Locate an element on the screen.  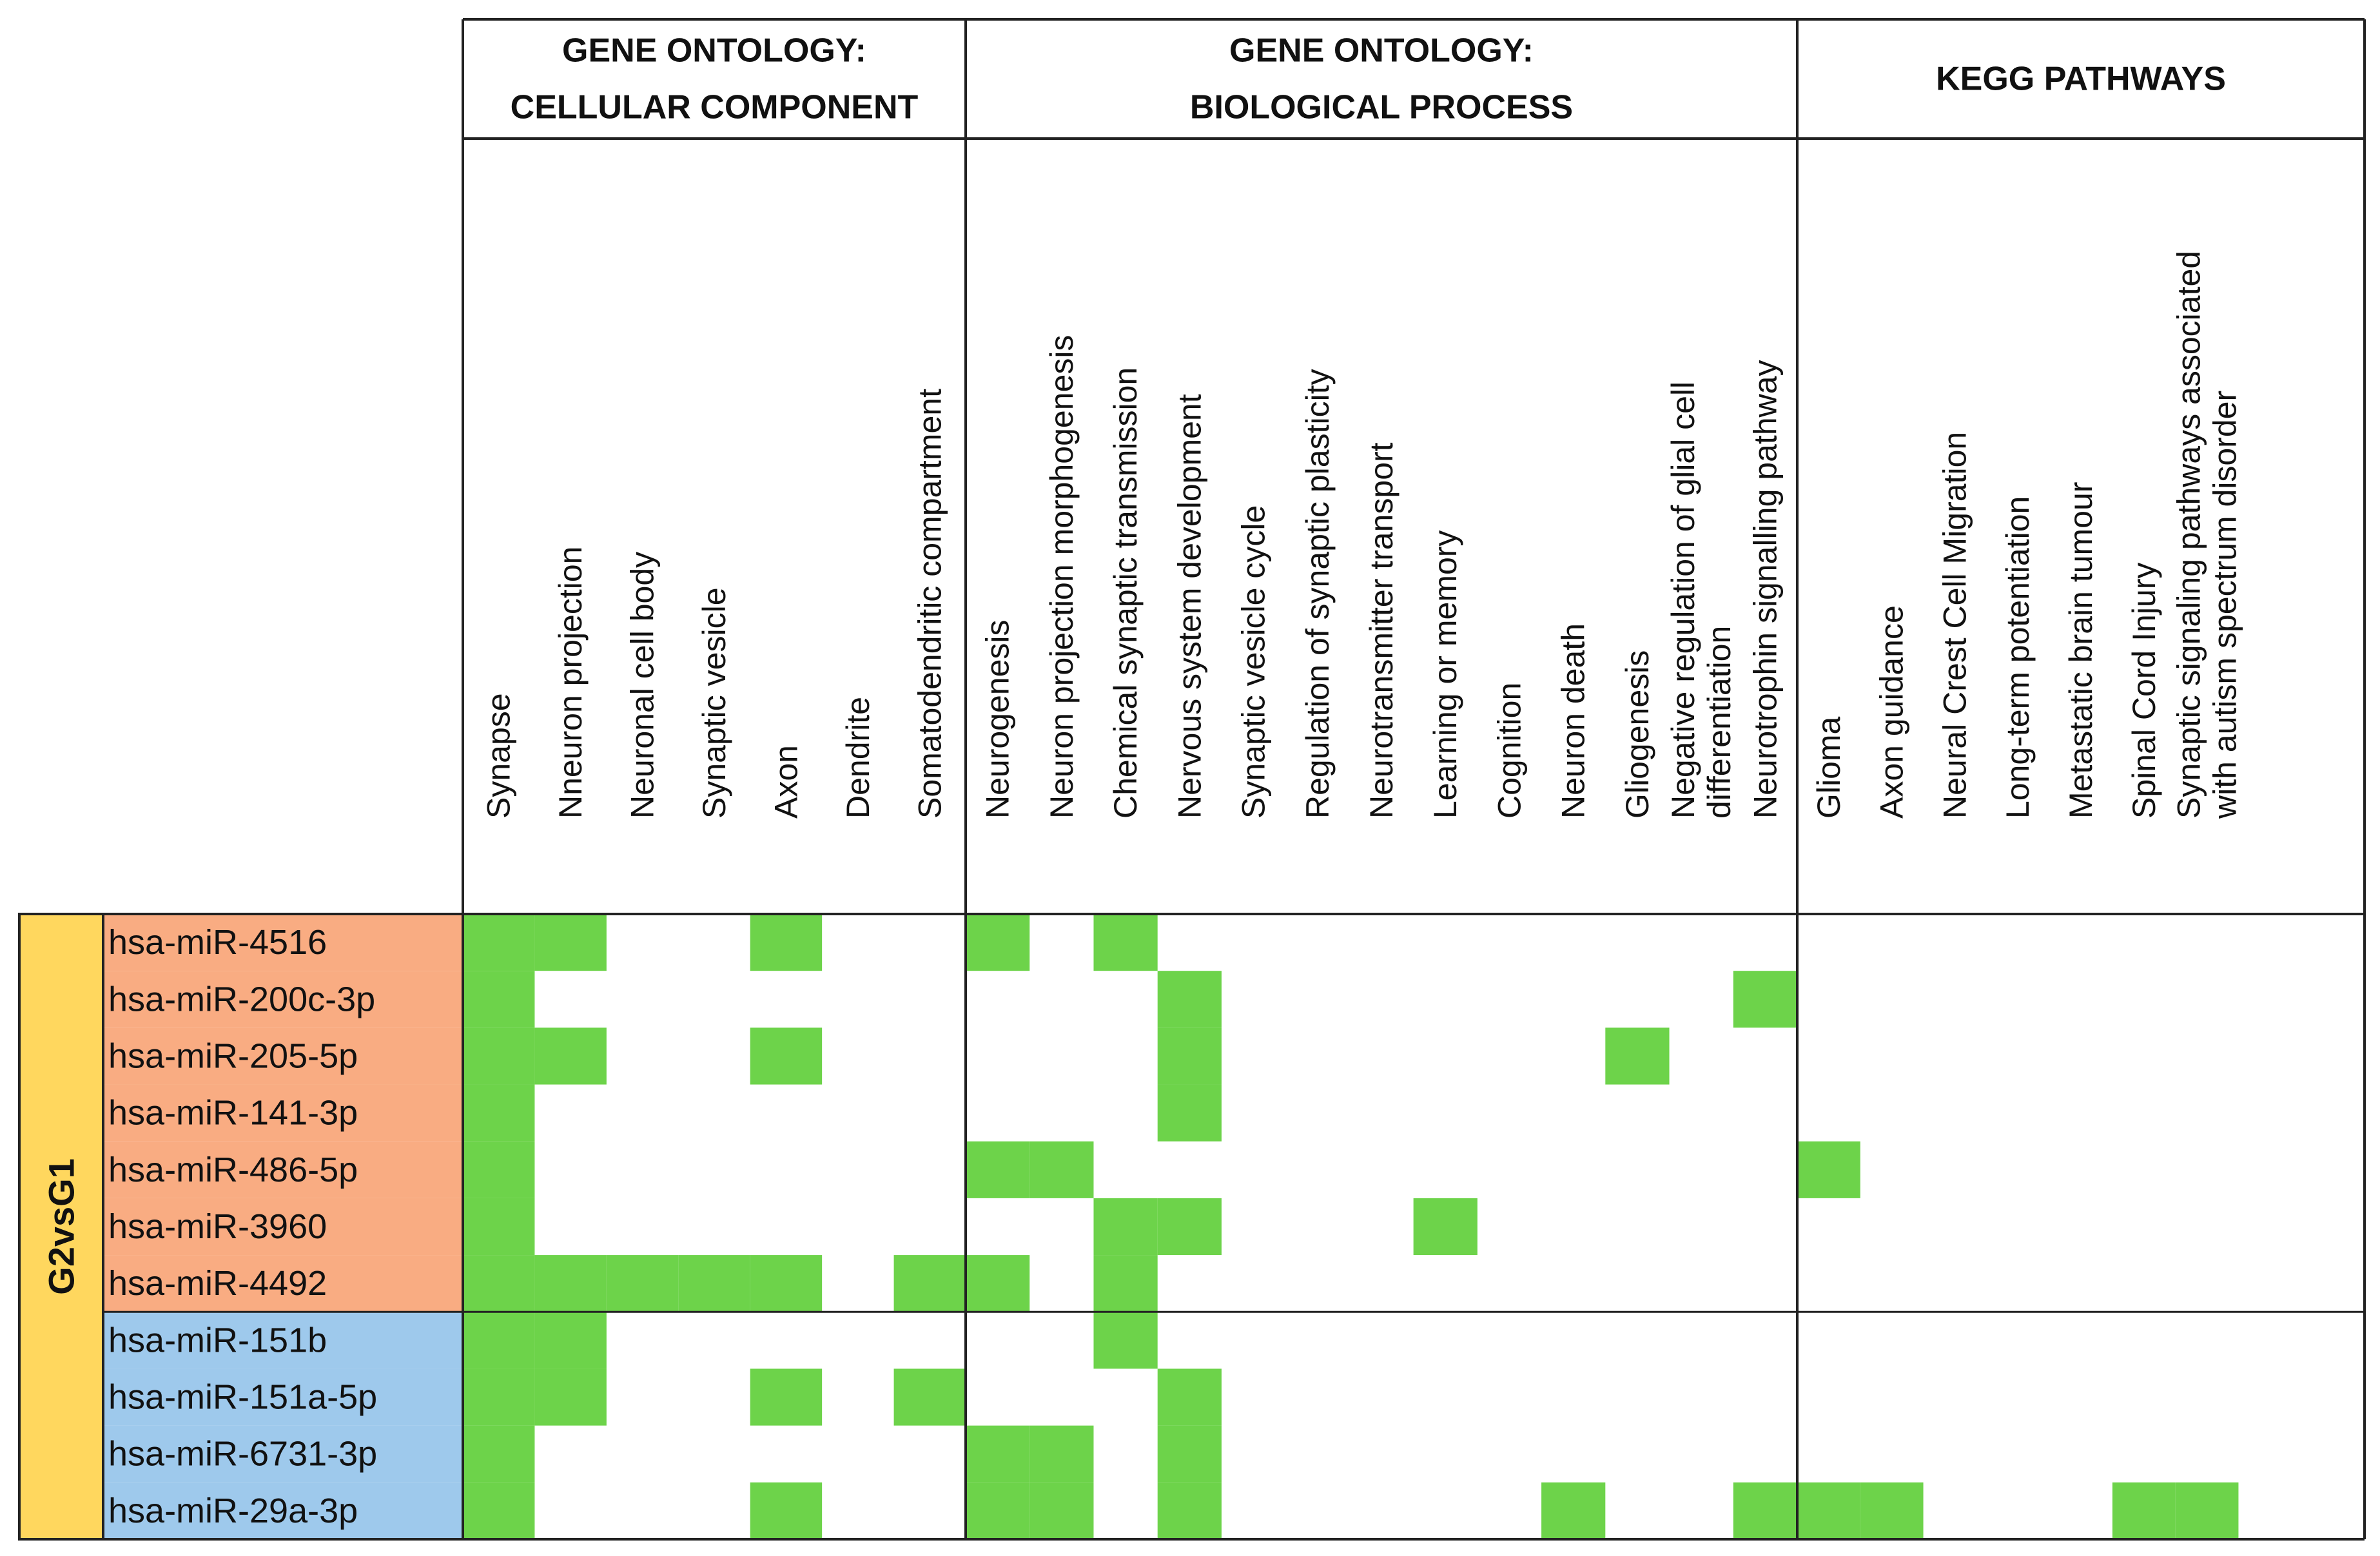
column-label: Nervous system development is located at coordinates (1189, 606).